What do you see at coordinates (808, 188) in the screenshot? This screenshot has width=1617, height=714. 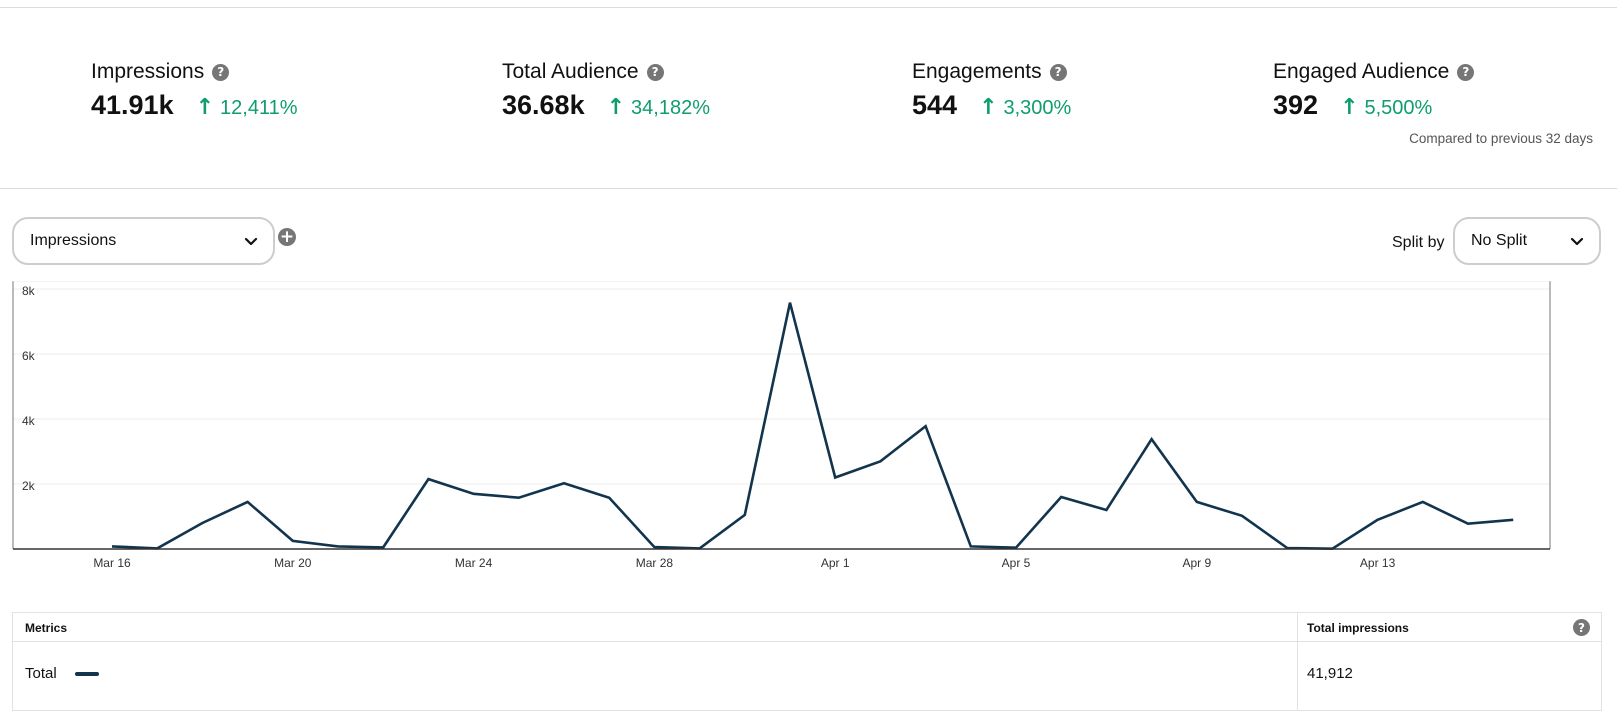 I see `section-divider` at bounding box center [808, 188].